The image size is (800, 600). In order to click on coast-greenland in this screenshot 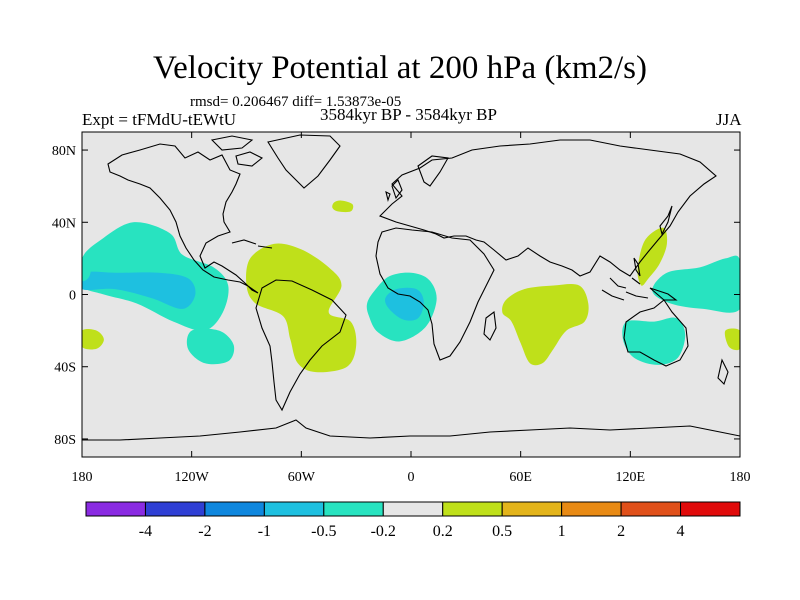, I will do `click(304, 161)`.